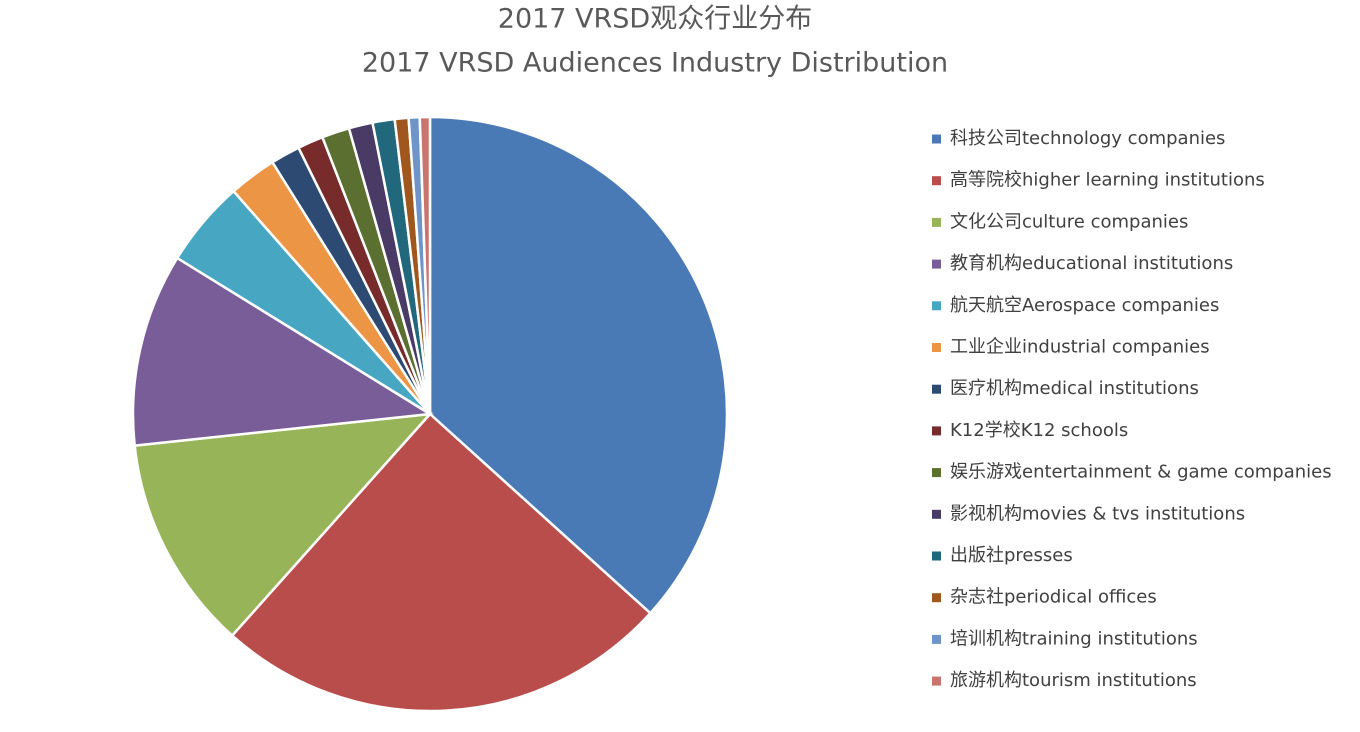  I want to click on legend-label: 旅游机构tourism institutions, so click(1073, 680).